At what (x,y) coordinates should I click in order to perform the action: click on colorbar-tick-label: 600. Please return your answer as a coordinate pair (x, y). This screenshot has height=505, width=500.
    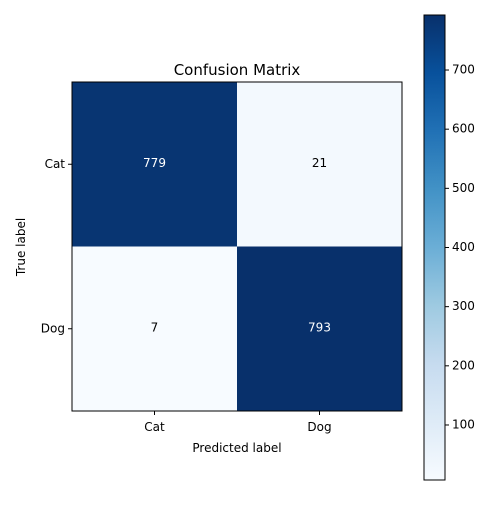
    Looking at the image, I should click on (463, 129).